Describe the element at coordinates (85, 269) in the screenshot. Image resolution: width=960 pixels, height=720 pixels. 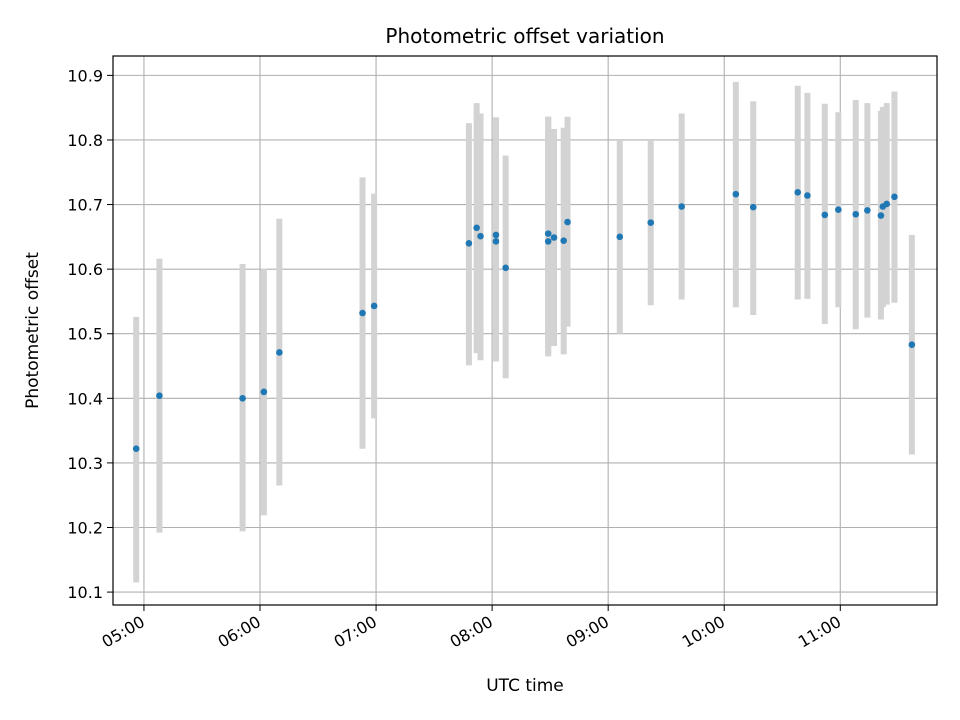
I see `y-tick-label: 10.6` at that location.